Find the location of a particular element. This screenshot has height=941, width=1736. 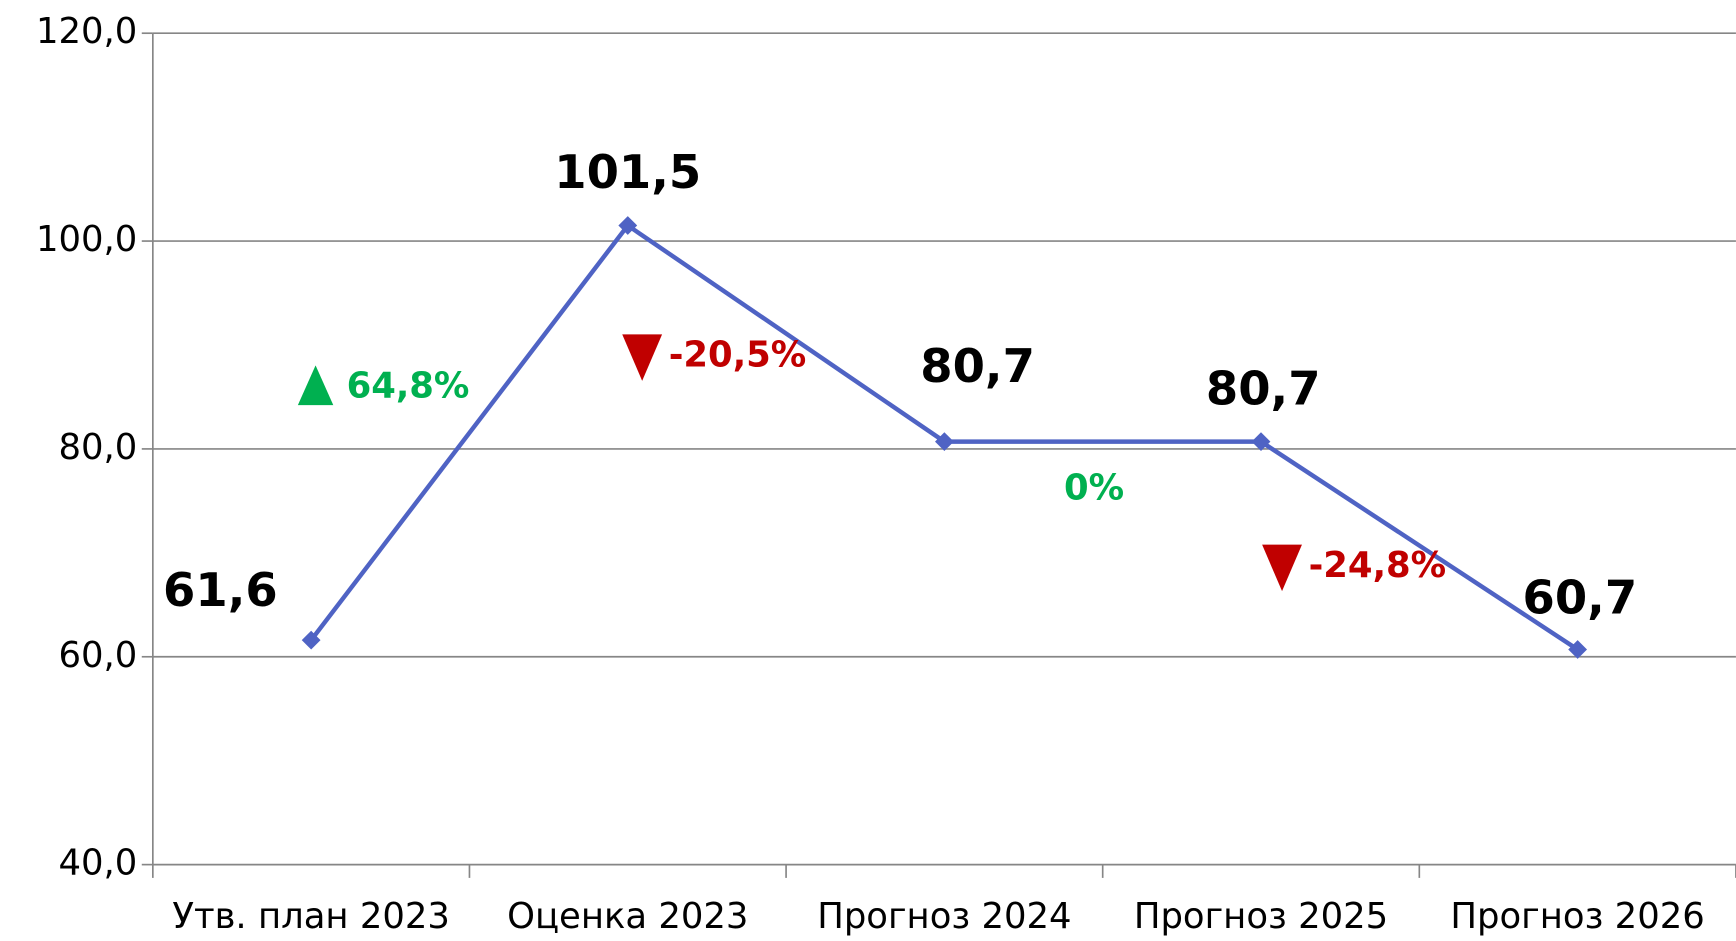

y-tick-label: 40,0 is located at coordinates (97, 863).